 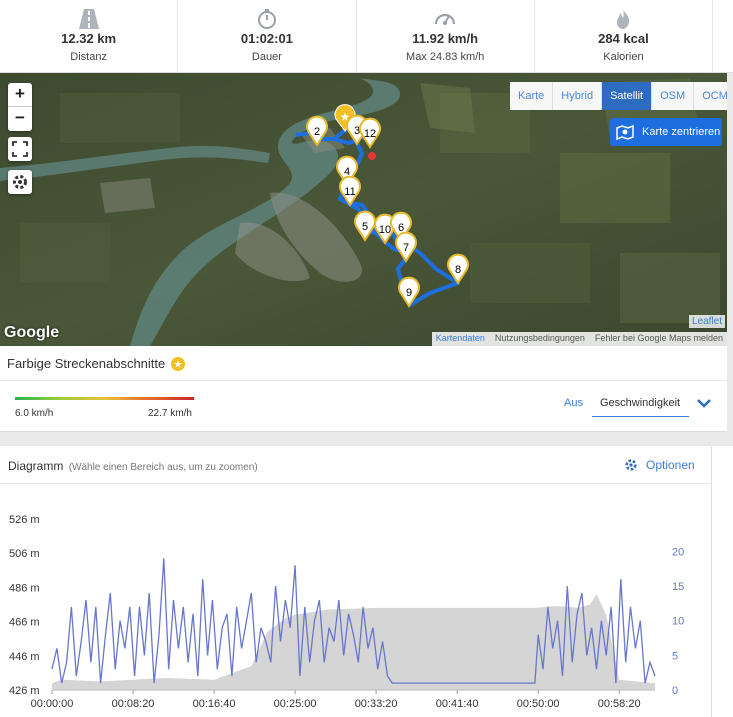 What do you see at coordinates (163, 467) in the screenshot?
I see `diagram-subtitle: (Wähle einen Bereich aus, um zu zoomen)` at bounding box center [163, 467].